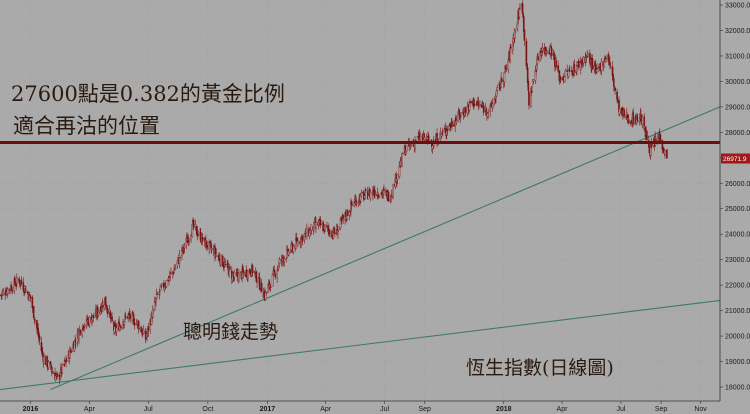 The height and width of the screenshot is (414, 750). Describe the element at coordinates (737, 133) in the screenshot. I see `y-tick-label: 28000.0` at that location.